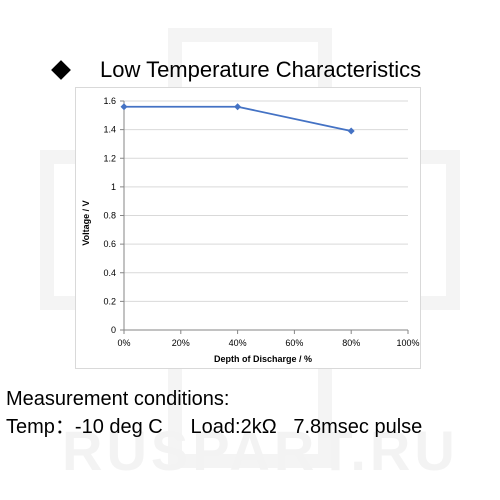  Describe the element at coordinates (294, 343) in the screenshot. I see `x-tick-label: 60%` at that location.